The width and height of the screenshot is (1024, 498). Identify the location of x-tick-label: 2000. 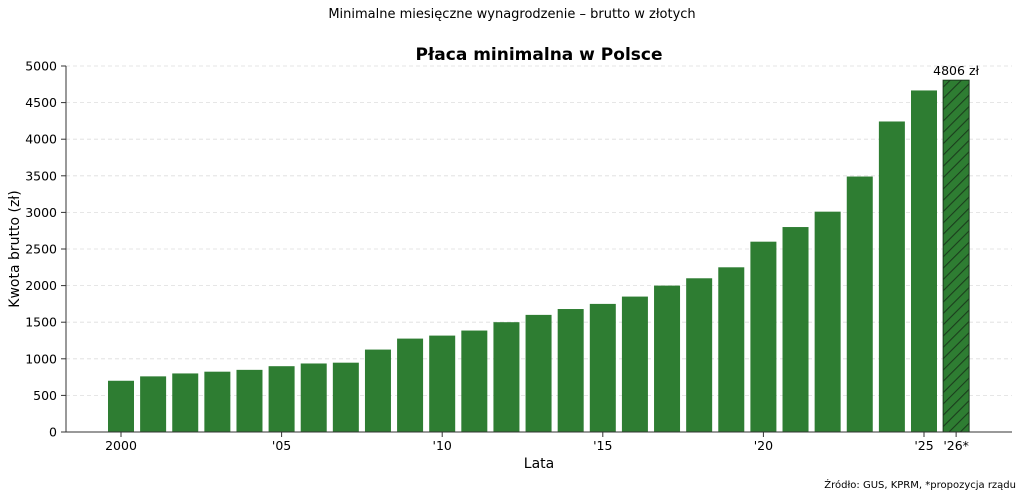
(121, 445).